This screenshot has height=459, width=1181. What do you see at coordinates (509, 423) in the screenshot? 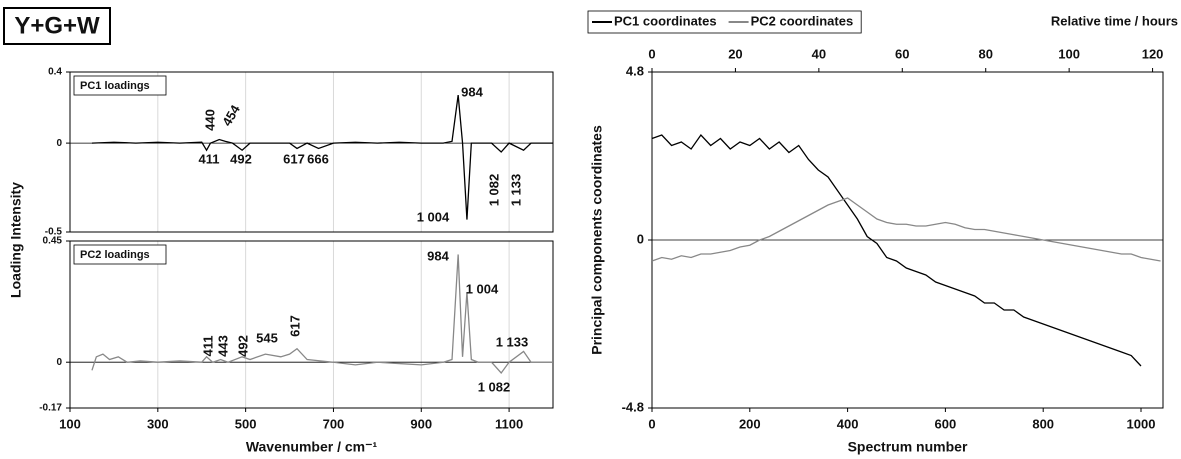
I see `x-tick-label: 1100` at bounding box center [509, 423].